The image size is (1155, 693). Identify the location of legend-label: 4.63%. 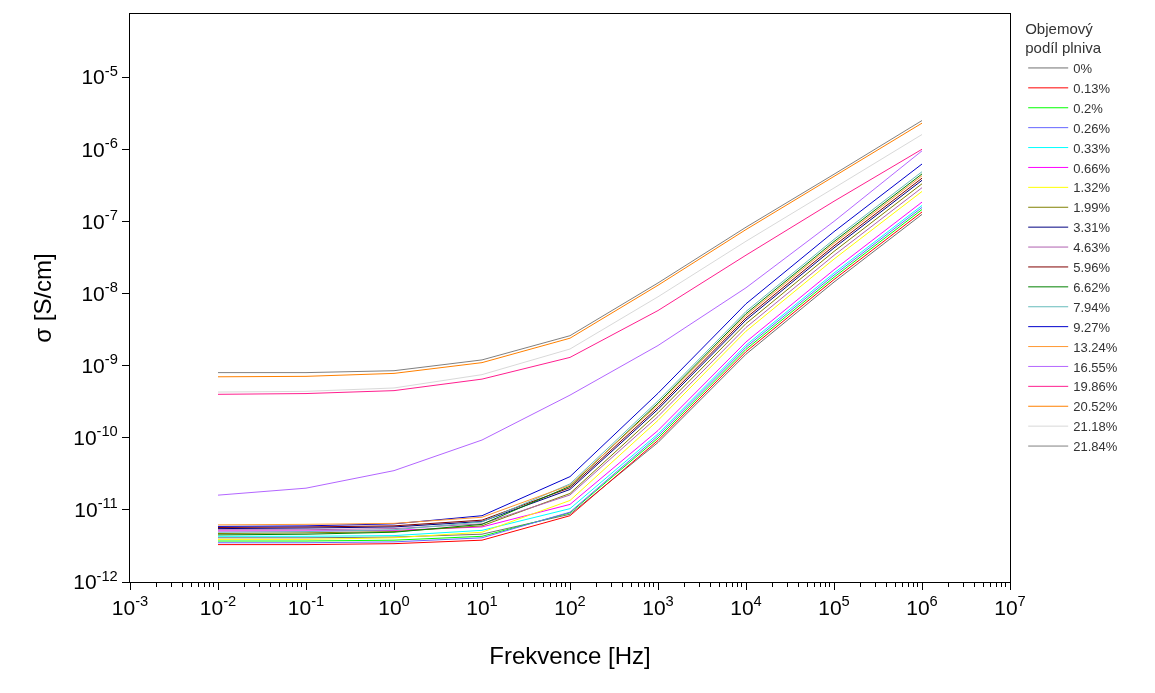
(1092, 248).